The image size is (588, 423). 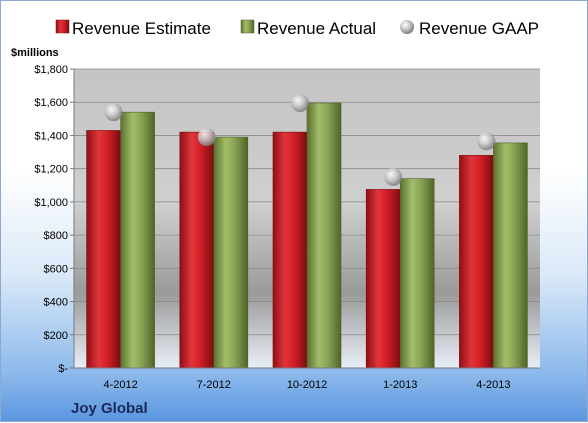 I want to click on y-tick-label: $1,000, so click(x=51, y=203).